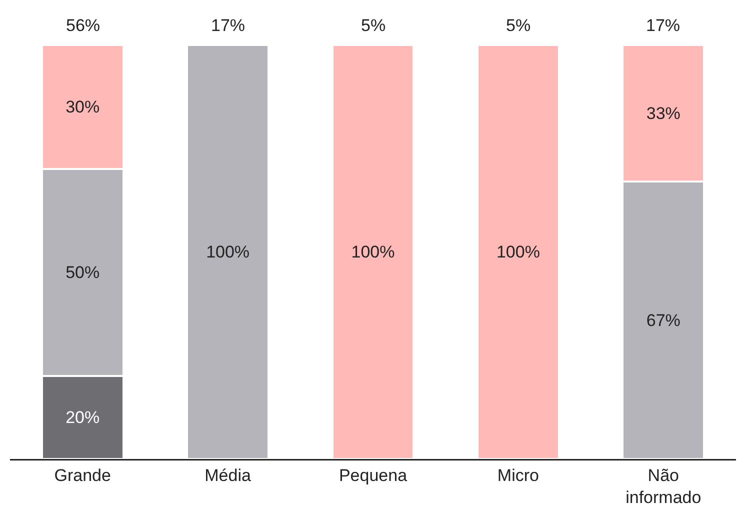  I want to click on data-label: 30%, so click(83, 107).